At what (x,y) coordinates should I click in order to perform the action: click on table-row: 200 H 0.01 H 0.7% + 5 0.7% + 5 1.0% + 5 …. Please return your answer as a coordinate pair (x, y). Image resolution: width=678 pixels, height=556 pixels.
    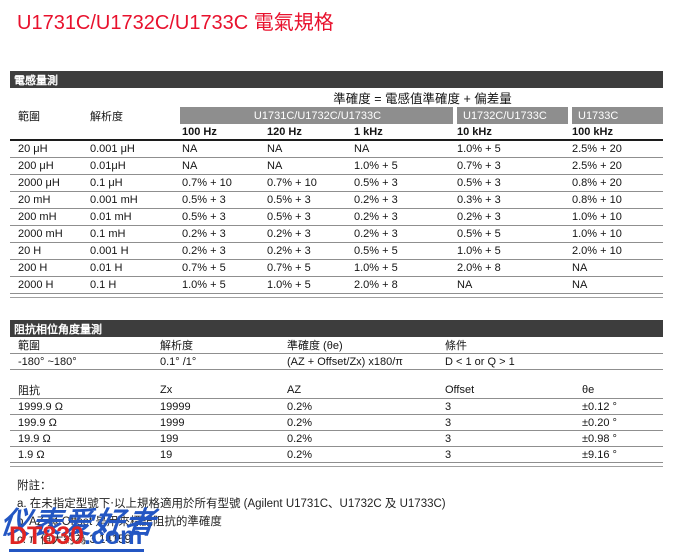
    Looking at the image, I should click on (337, 268).